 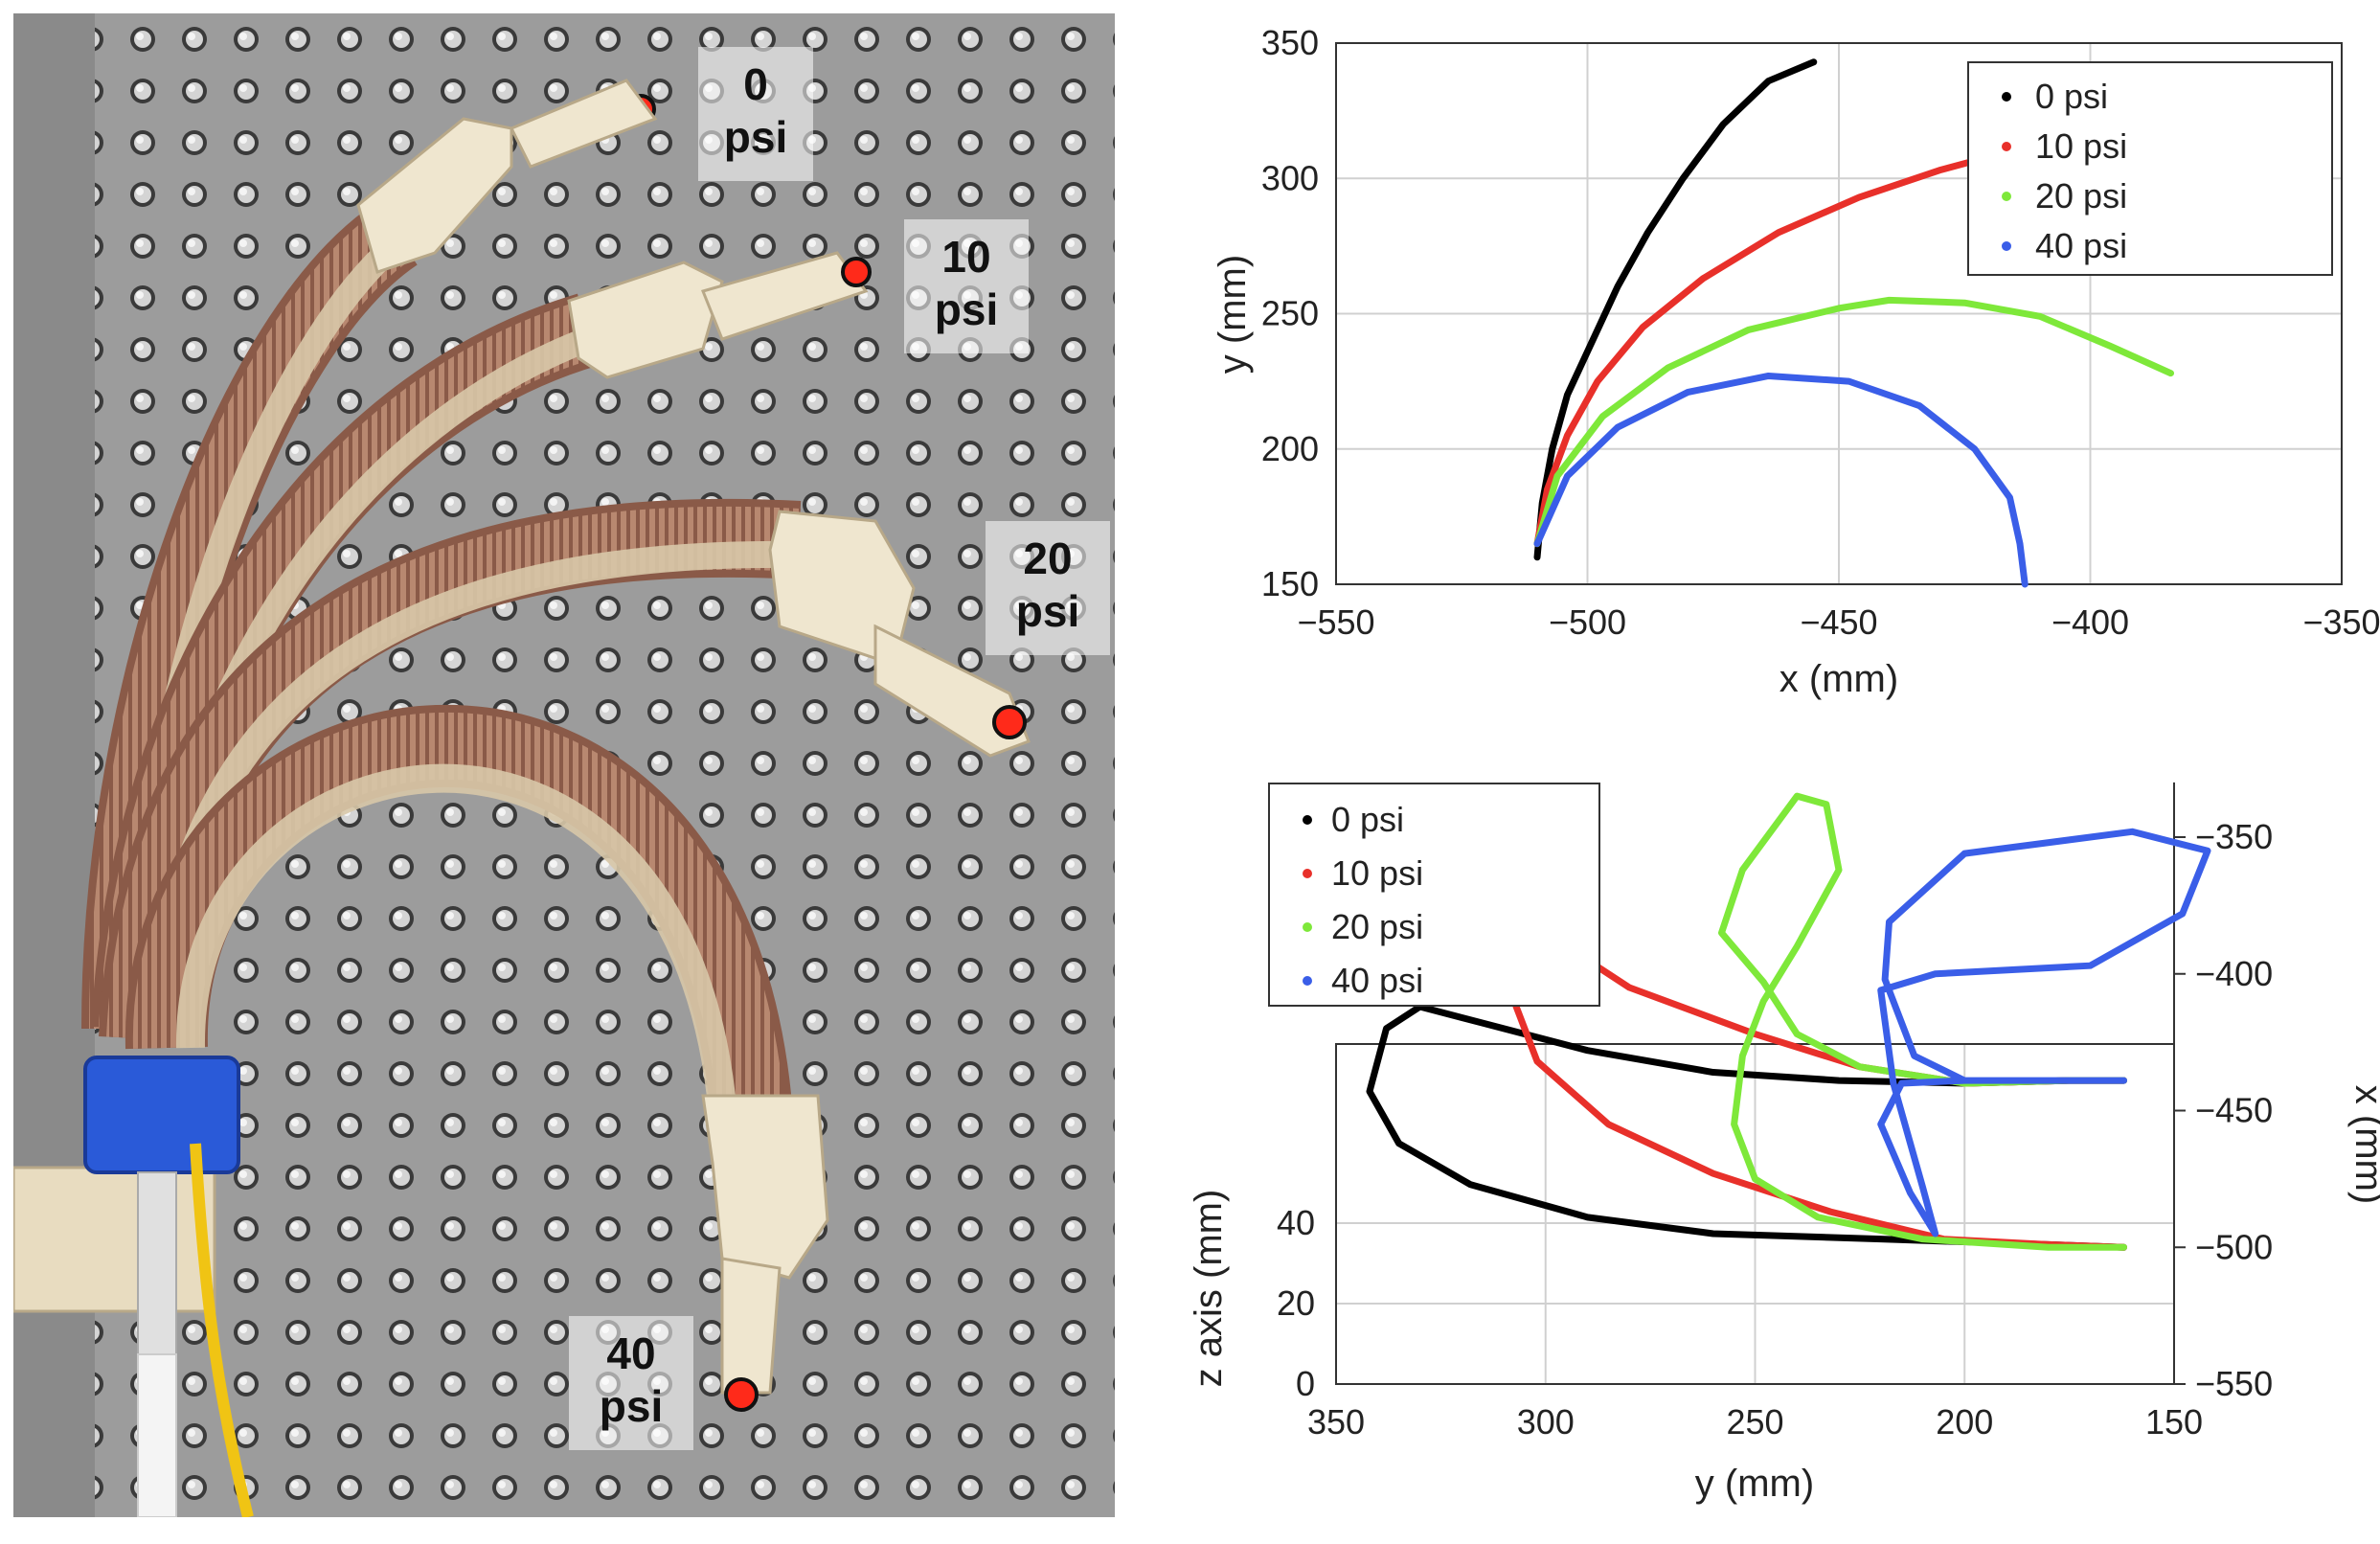 I want to click on bottom-x-tick-label: 350, so click(x=1336, y=1422).